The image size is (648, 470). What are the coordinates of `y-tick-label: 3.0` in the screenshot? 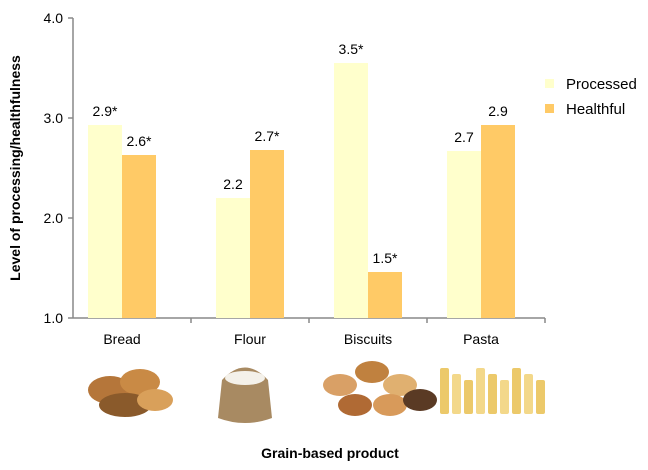 It's located at (54, 118).